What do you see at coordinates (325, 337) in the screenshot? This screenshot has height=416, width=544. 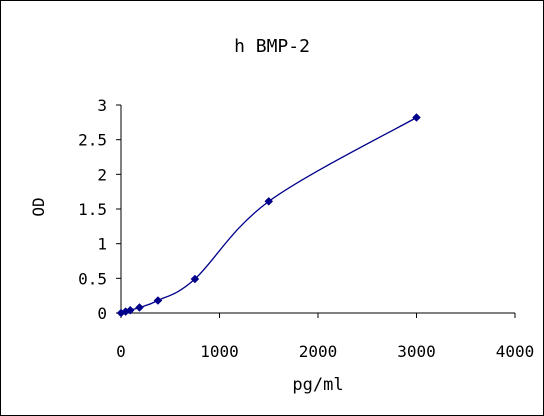 I see `x-axis-ticks: 0 1000 2000 3000 4000` at bounding box center [325, 337].